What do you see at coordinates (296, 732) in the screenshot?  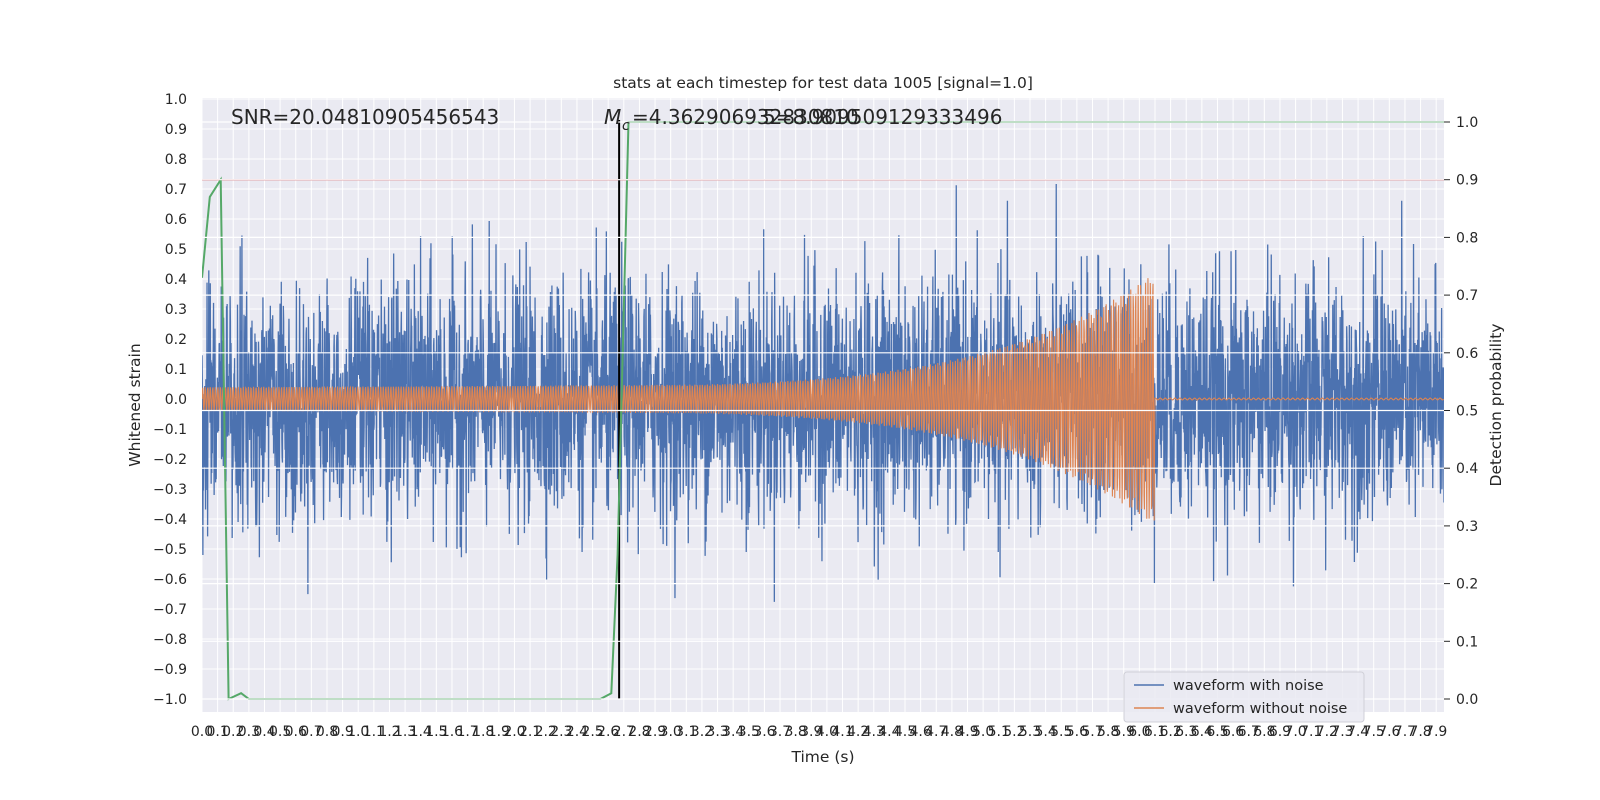 I see `x-tick-label: 0.6` at bounding box center [296, 732].